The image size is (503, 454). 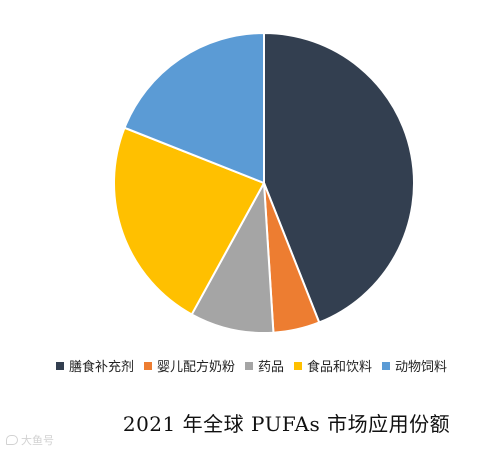 I want to click on legend-item-pharmaceuticals: 药品, so click(x=264, y=365).